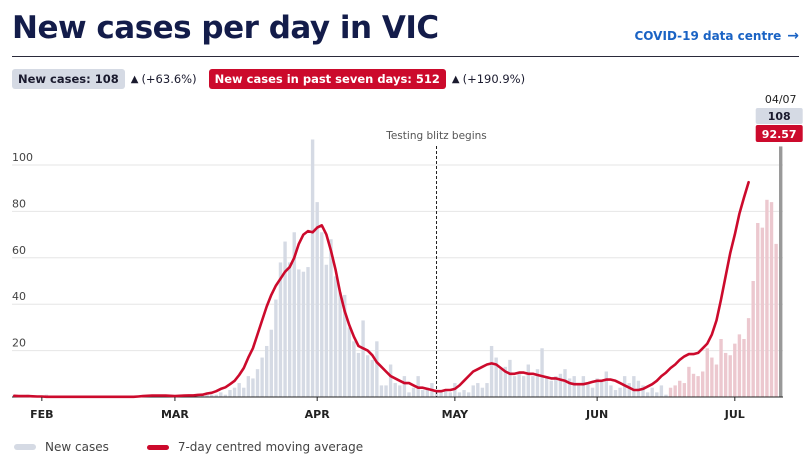 The height and width of the screenshot is (470, 811). Describe the element at coordinates (793, 36) in the screenshot. I see `arrow-right-icon: →` at that location.